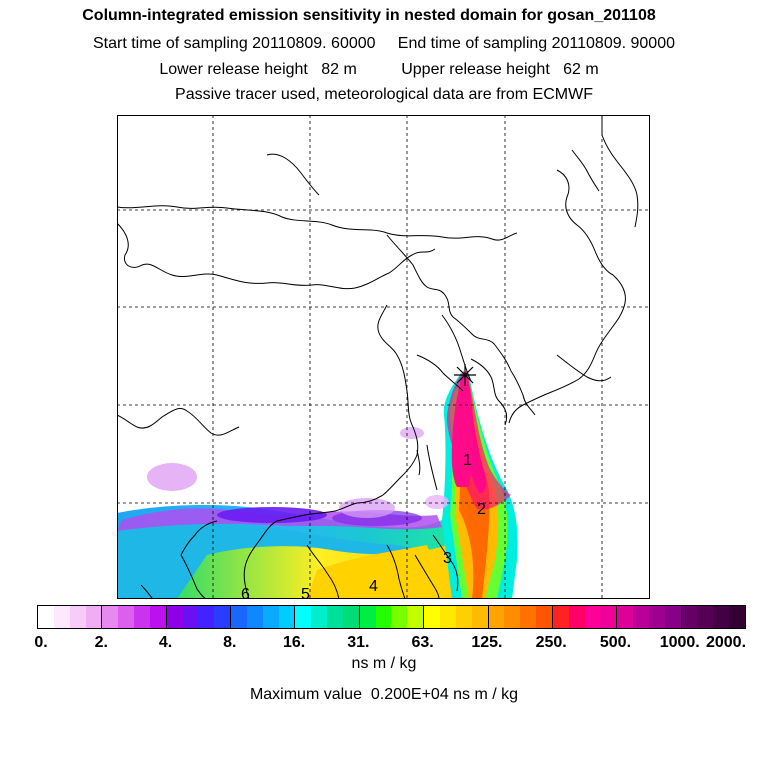 This screenshot has width=768, height=768. What do you see at coordinates (41, 642) in the screenshot?
I see `color-scale-tick-label: 0.` at bounding box center [41, 642].